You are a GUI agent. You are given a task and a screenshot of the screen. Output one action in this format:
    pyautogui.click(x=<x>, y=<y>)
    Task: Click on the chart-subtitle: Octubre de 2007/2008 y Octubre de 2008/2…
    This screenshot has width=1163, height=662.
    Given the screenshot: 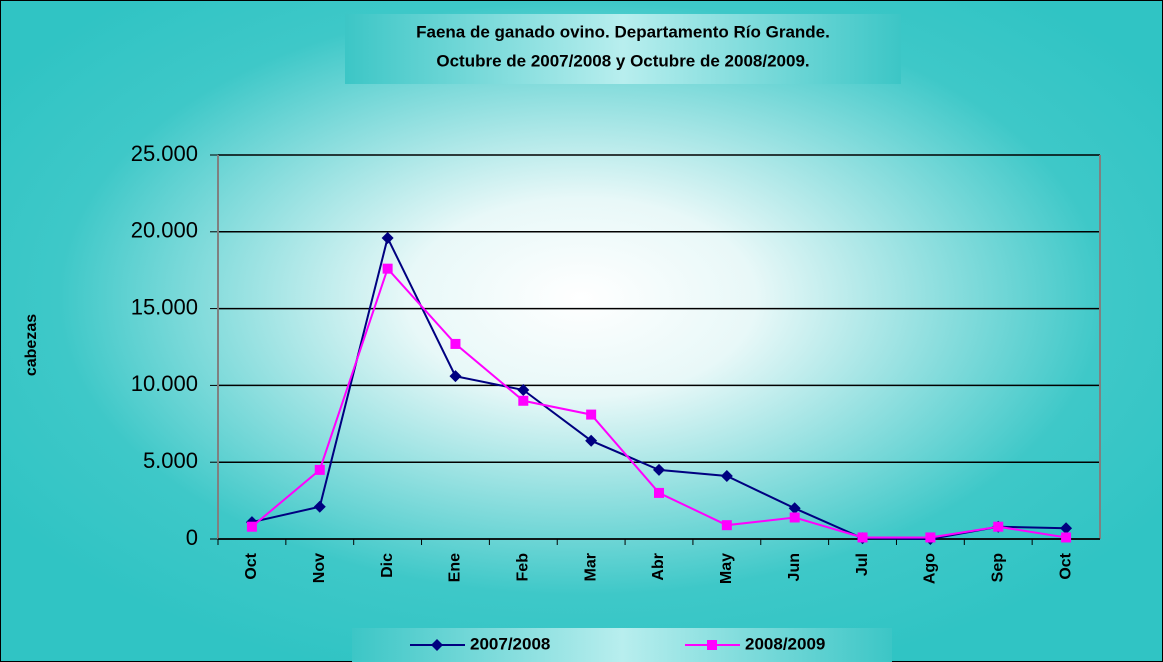 What is the action you would take?
    pyautogui.click(x=622, y=60)
    